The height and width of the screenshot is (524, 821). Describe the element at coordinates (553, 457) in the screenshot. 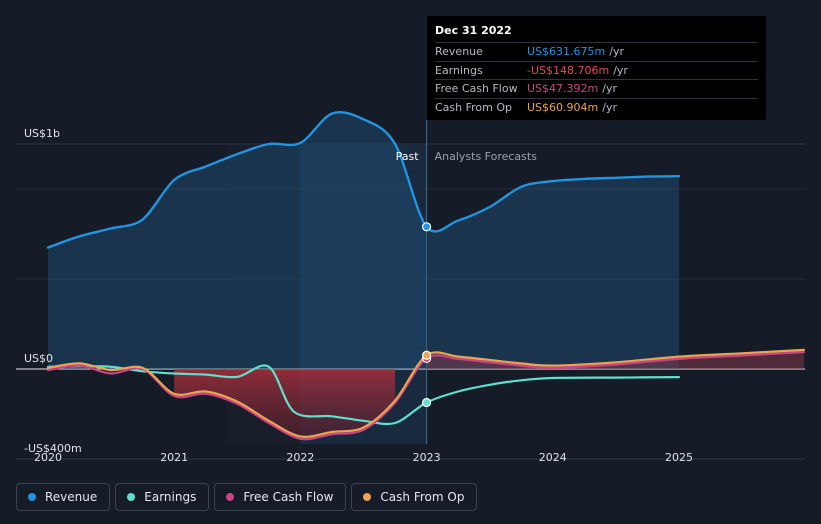

I see `x-axis-tick-label: 2024` at that location.